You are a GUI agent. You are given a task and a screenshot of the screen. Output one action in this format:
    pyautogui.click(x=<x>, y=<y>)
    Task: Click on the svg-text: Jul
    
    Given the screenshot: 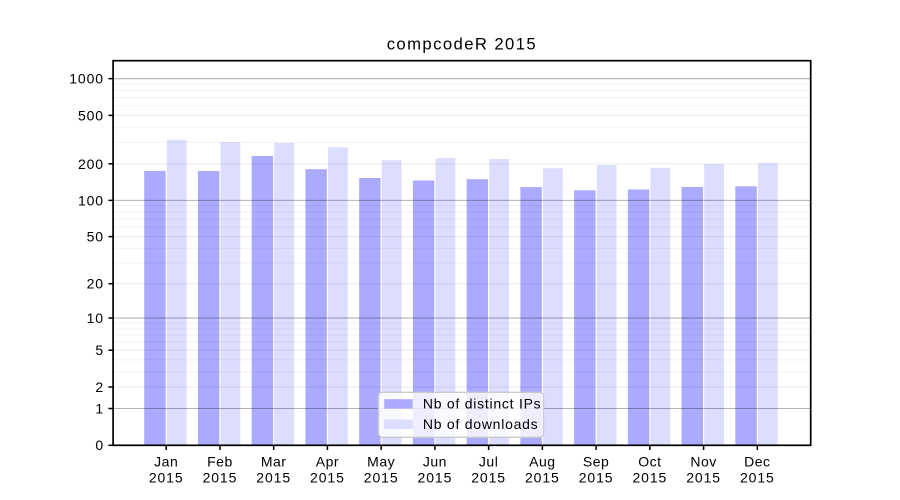 What is the action you would take?
    pyautogui.click(x=488, y=462)
    